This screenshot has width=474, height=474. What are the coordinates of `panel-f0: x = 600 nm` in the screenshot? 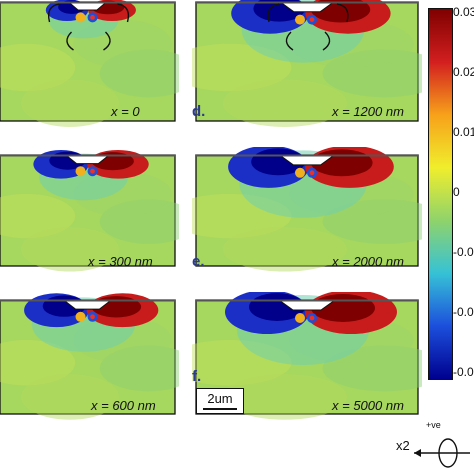 It's located at (89, 356).